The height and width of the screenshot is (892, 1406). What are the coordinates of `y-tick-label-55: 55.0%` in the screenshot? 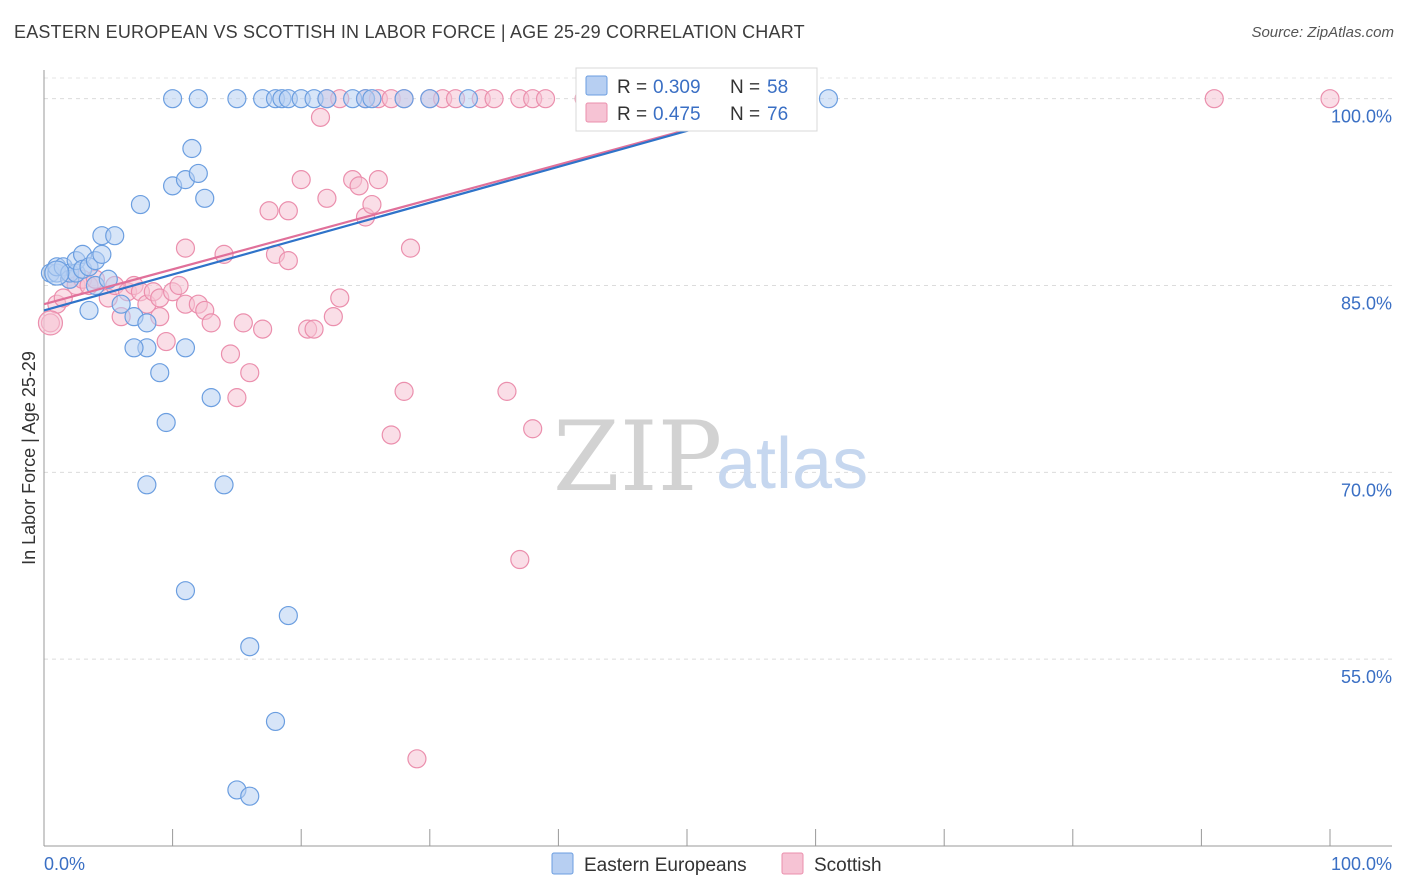 It's located at (1366, 677).